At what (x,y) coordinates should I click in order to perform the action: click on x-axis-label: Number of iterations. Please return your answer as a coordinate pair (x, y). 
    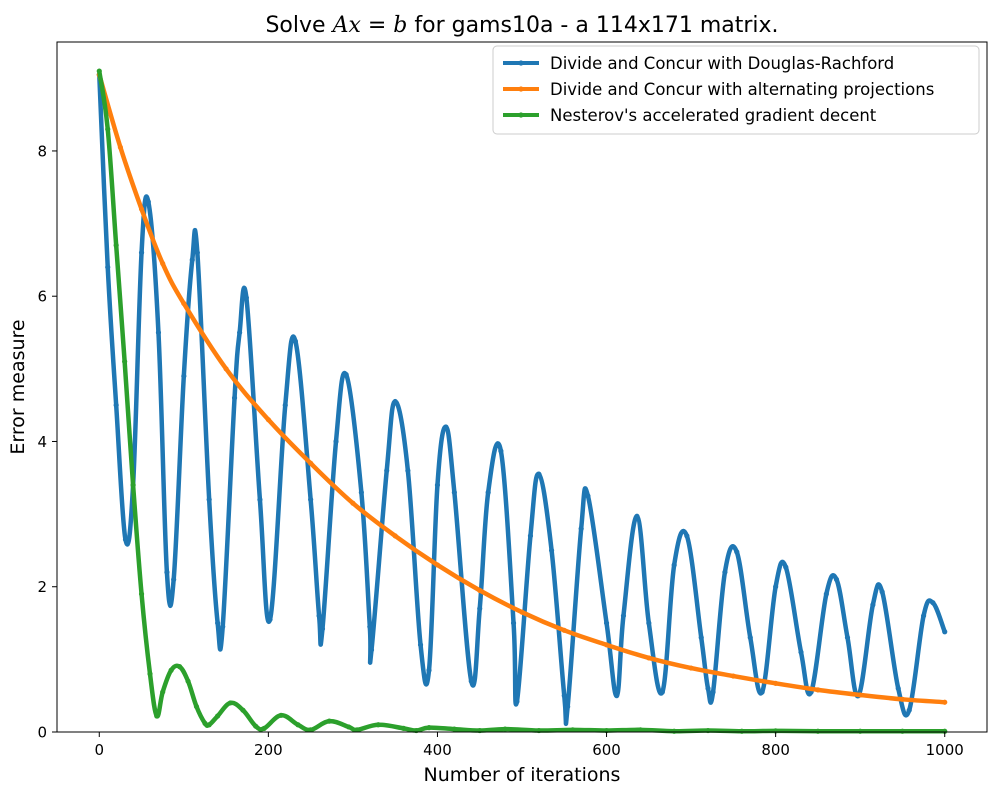
    Looking at the image, I should click on (522, 775).